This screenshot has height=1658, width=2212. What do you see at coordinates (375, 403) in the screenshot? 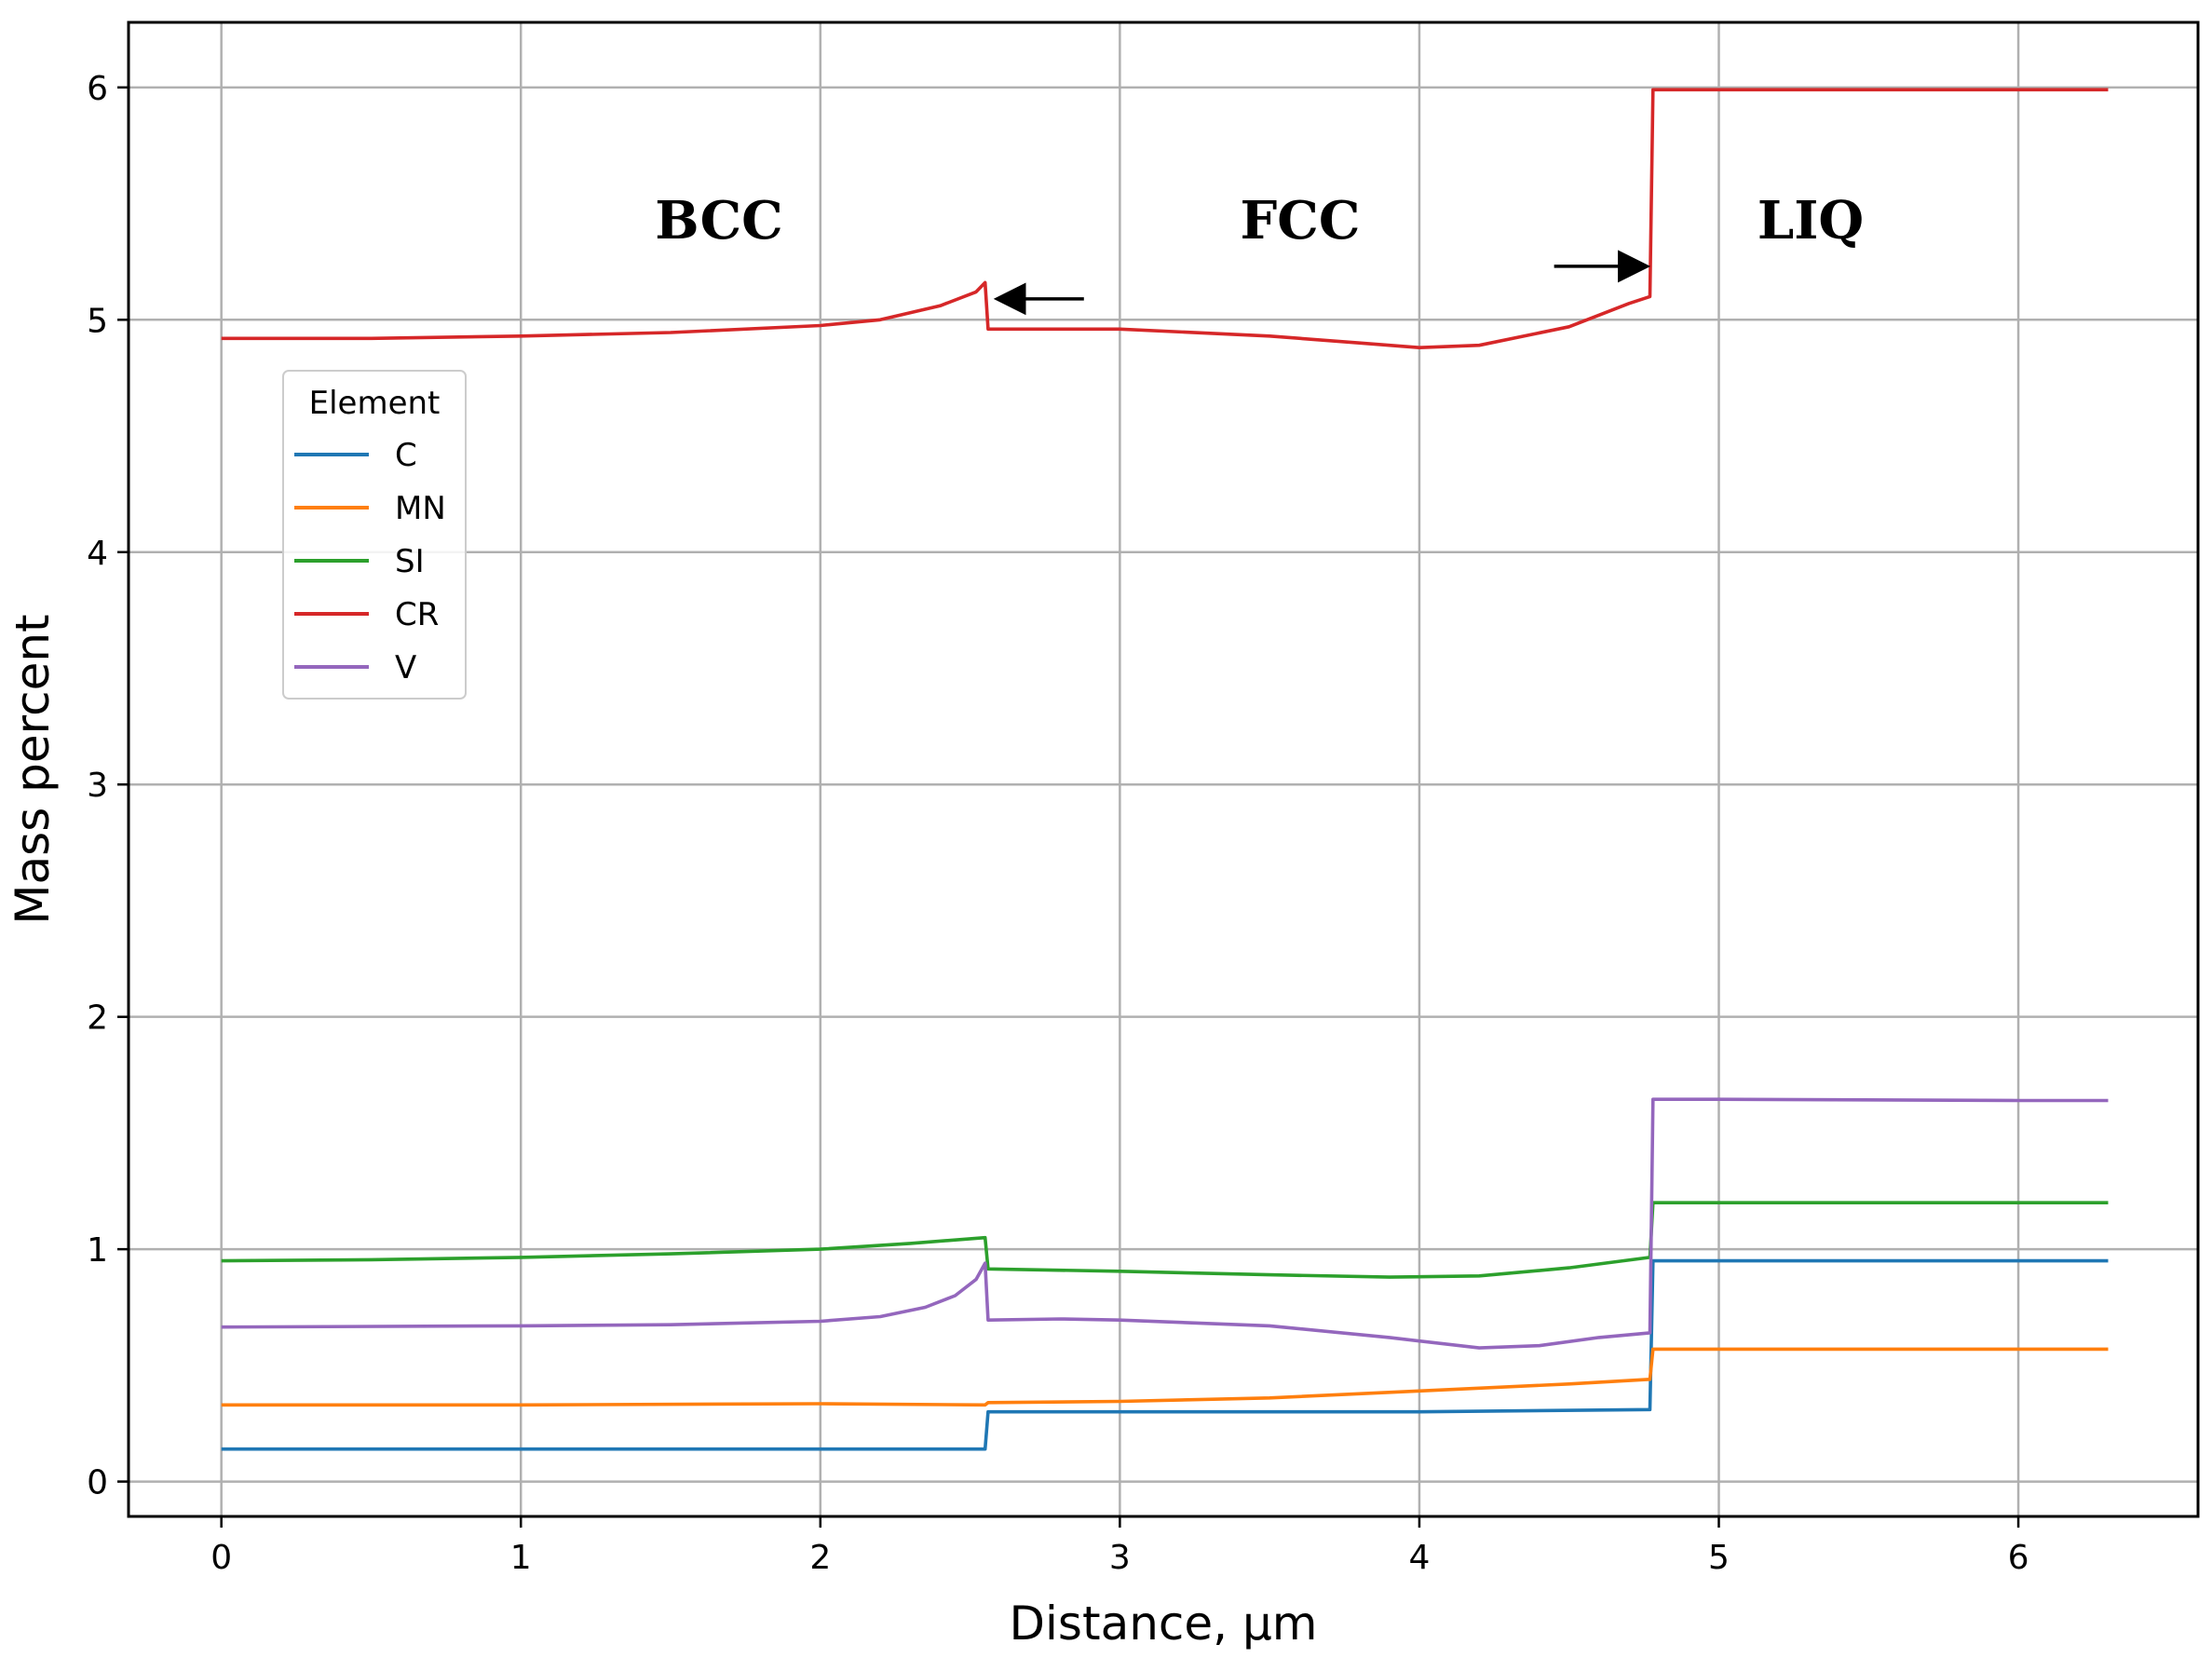
I see `legend-title: Element` at bounding box center [375, 403].